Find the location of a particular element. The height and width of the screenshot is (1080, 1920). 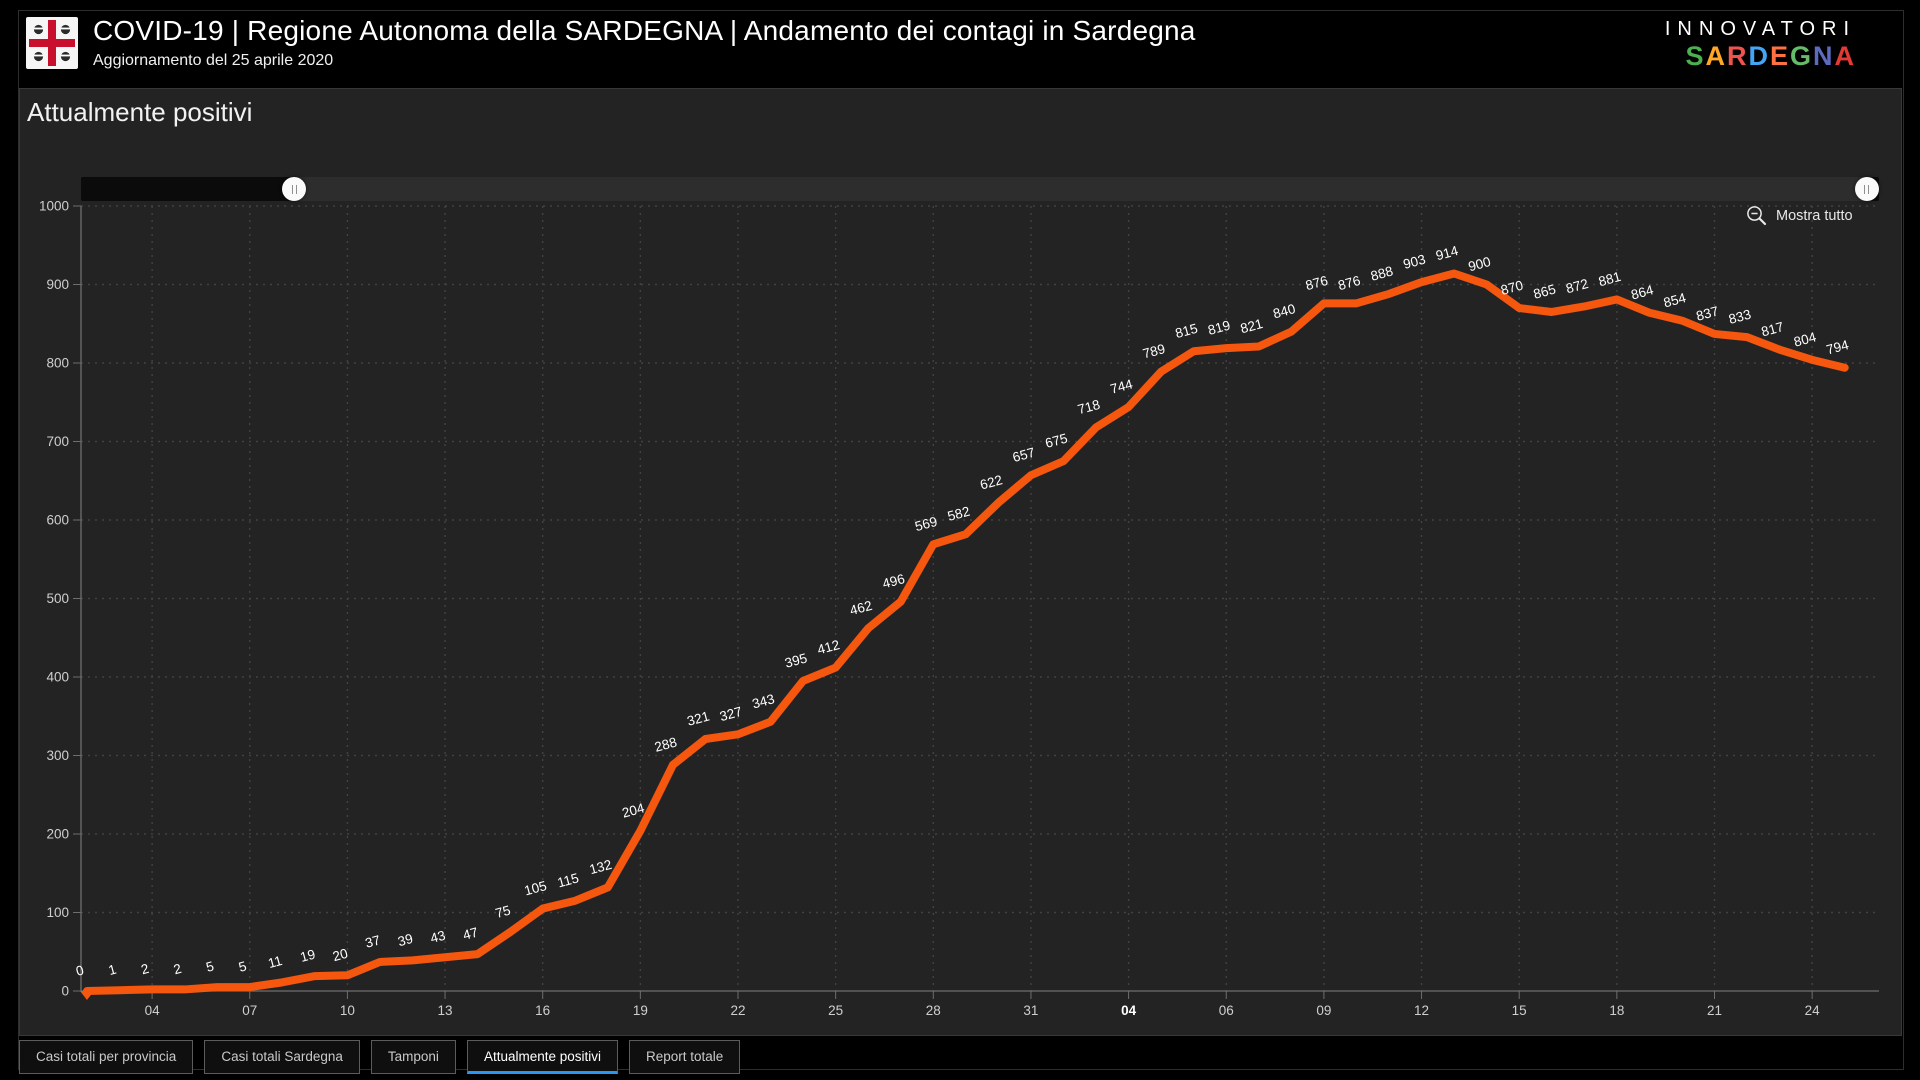

point-label: 833 is located at coordinates (1740, 317).